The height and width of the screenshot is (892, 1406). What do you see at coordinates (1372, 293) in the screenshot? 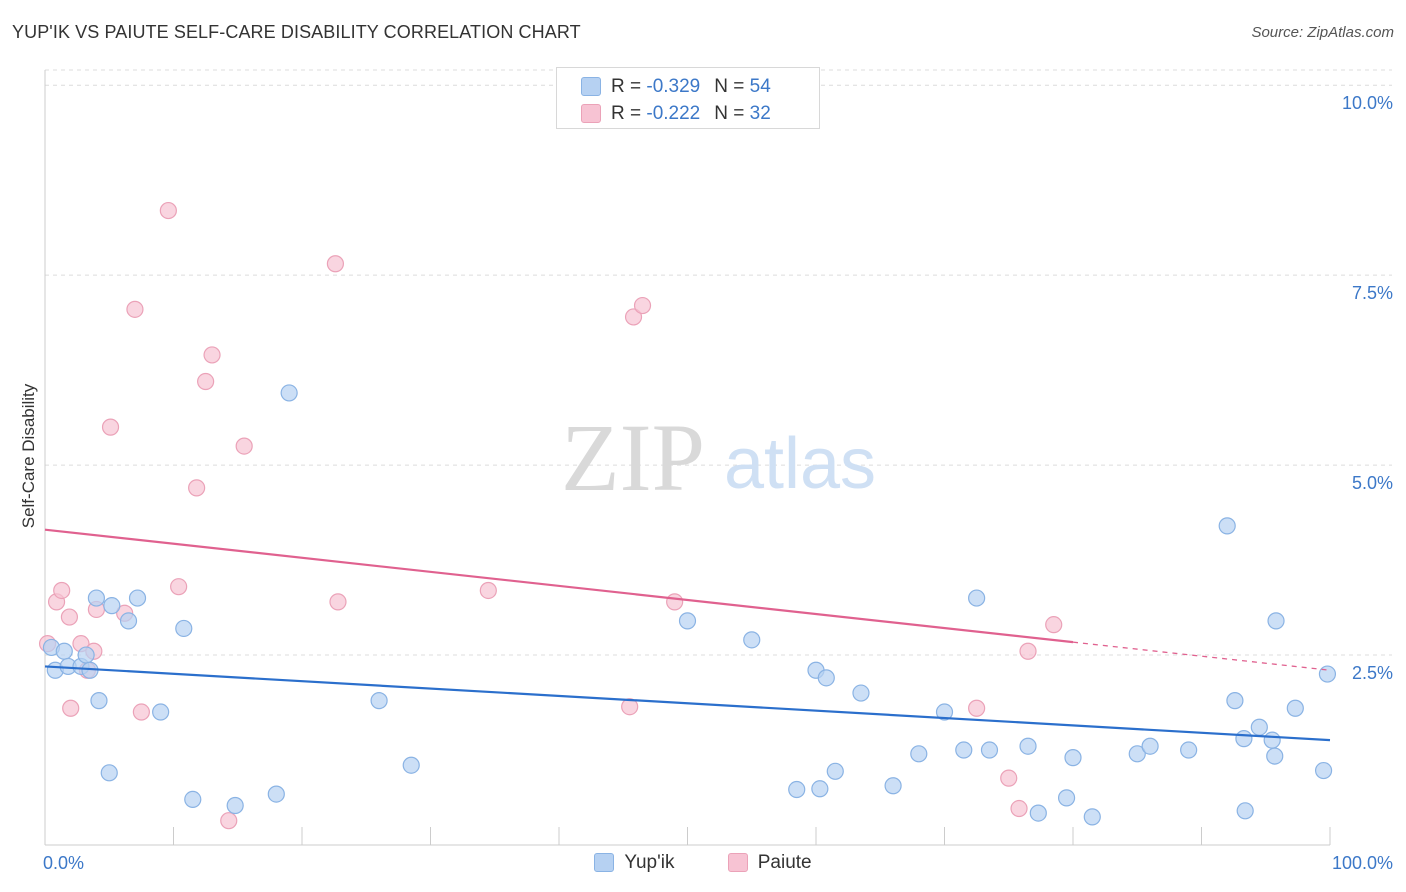
I see `y-tick-label: 7.5%` at bounding box center [1372, 293].